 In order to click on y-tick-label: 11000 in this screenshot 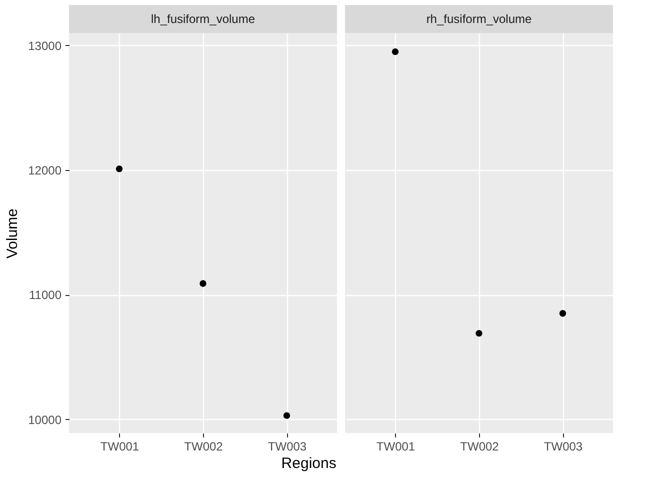, I will do `click(45, 295)`.